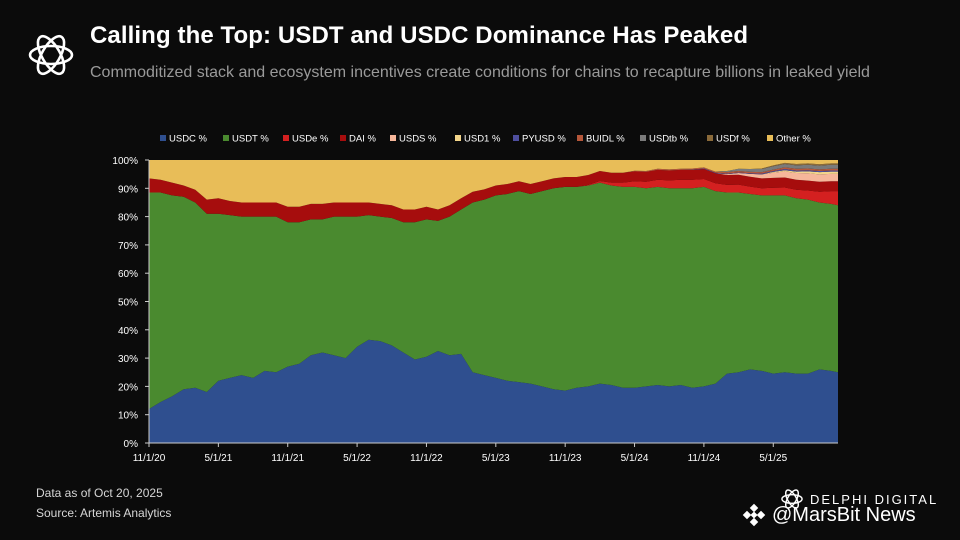 This screenshot has height=540, width=960. I want to click on area-dai, so click(493, 196).